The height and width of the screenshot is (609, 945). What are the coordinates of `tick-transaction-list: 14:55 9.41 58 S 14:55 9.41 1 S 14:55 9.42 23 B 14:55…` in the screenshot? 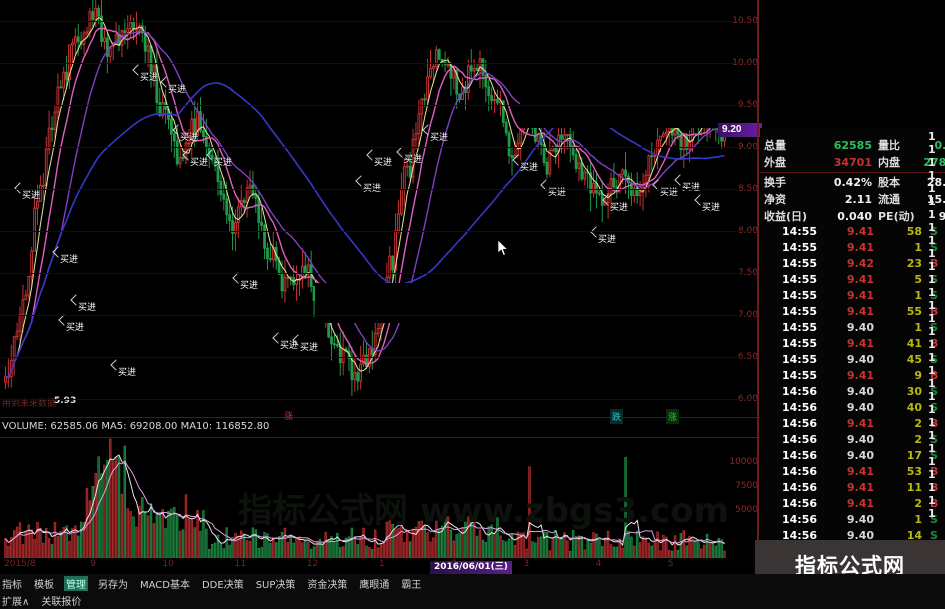 It's located at (852, 382).